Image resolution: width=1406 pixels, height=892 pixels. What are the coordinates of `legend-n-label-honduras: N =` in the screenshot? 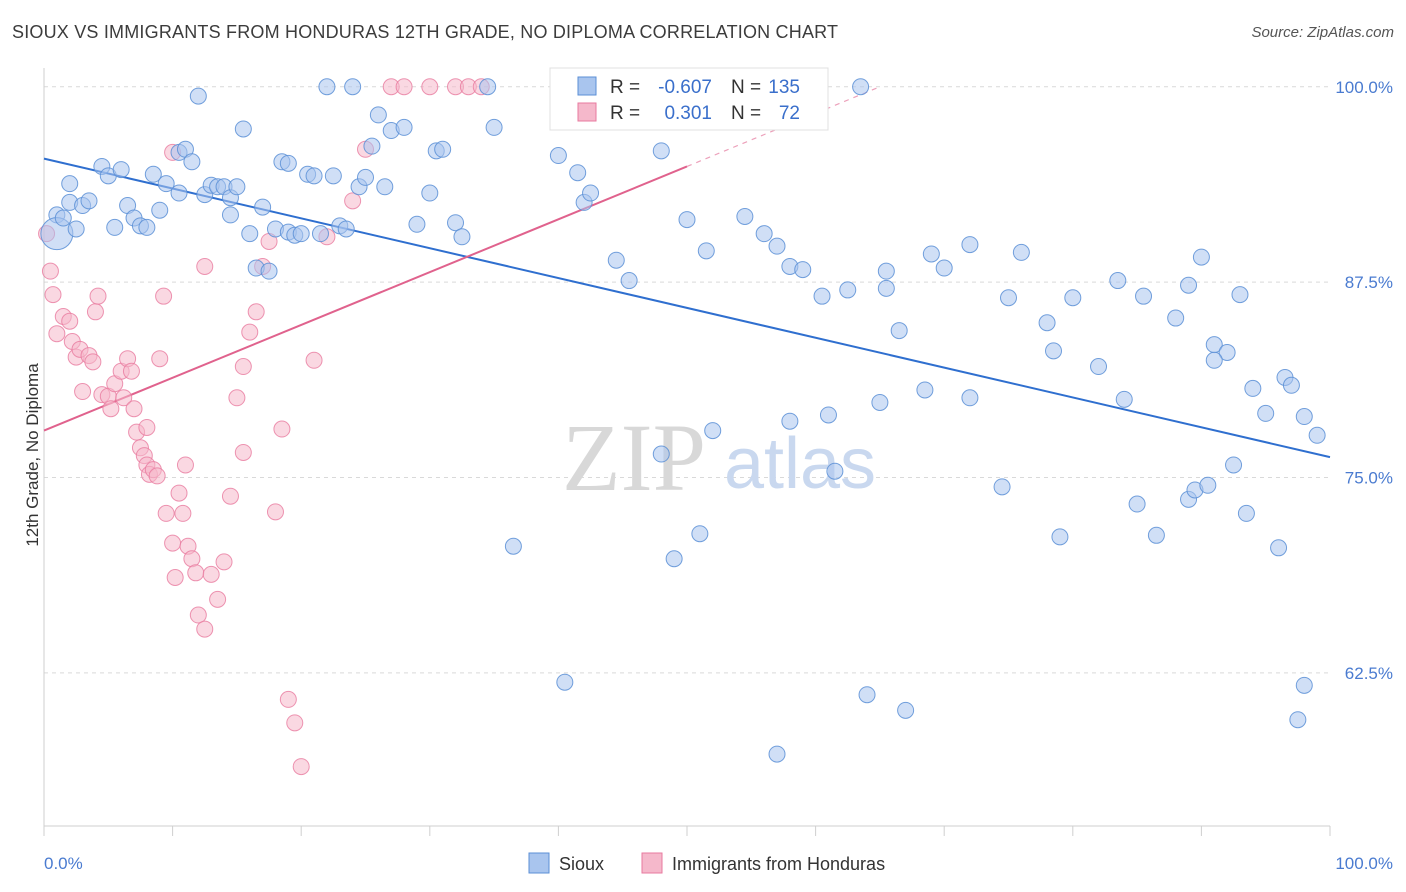 It's located at (746, 113).